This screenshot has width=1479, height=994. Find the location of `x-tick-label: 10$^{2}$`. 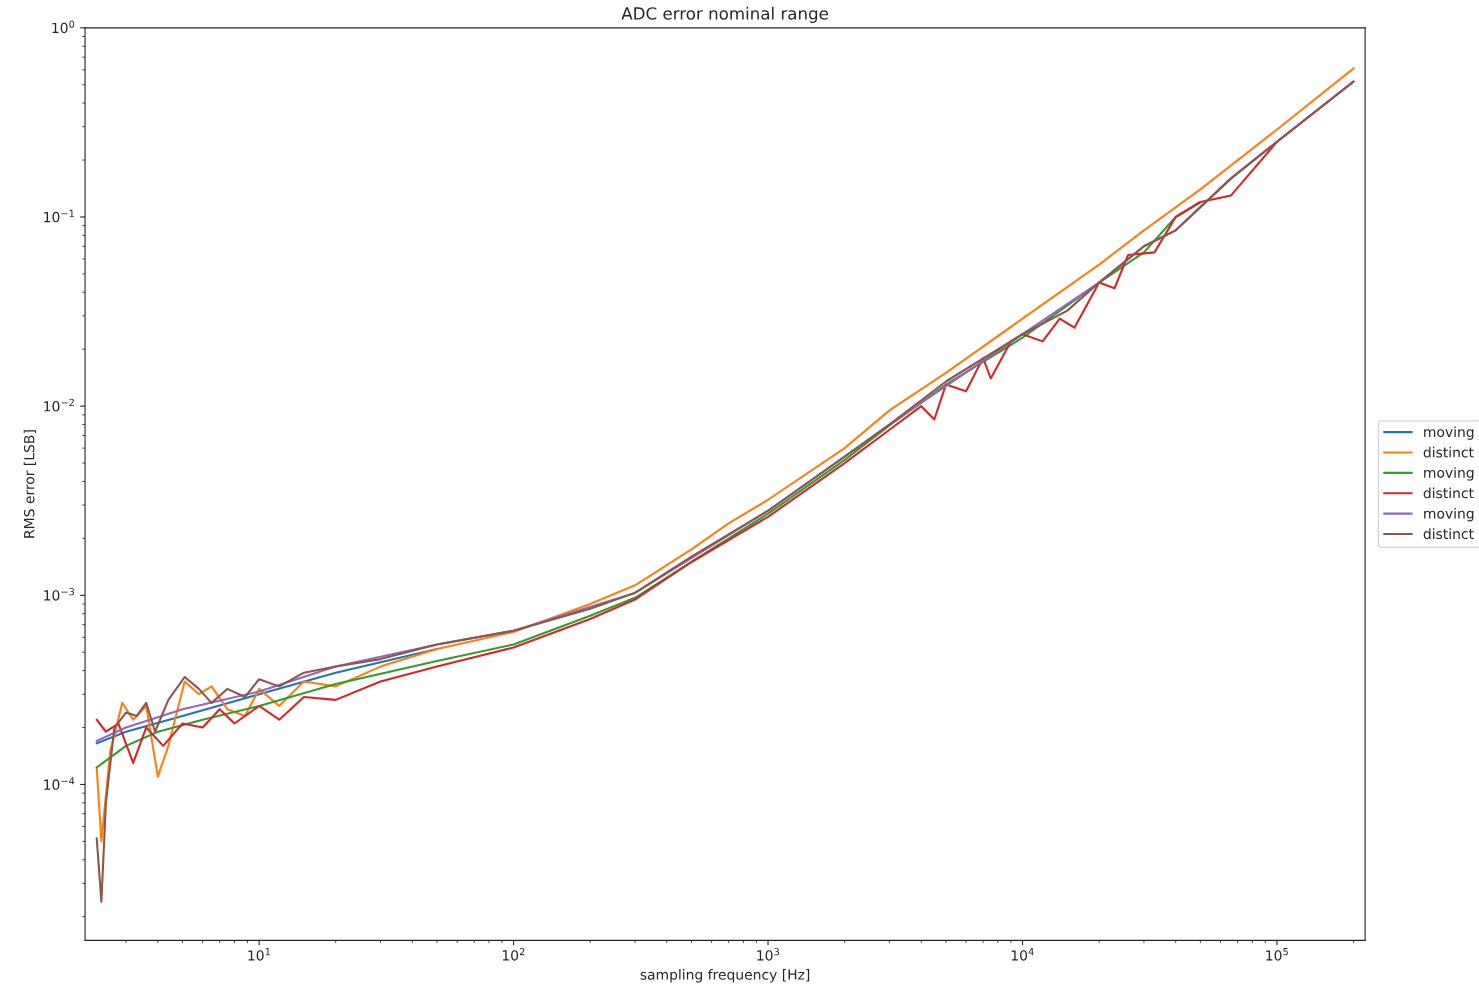

x-tick-label: 10$^{2}$ is located at coordinates (513, 954).